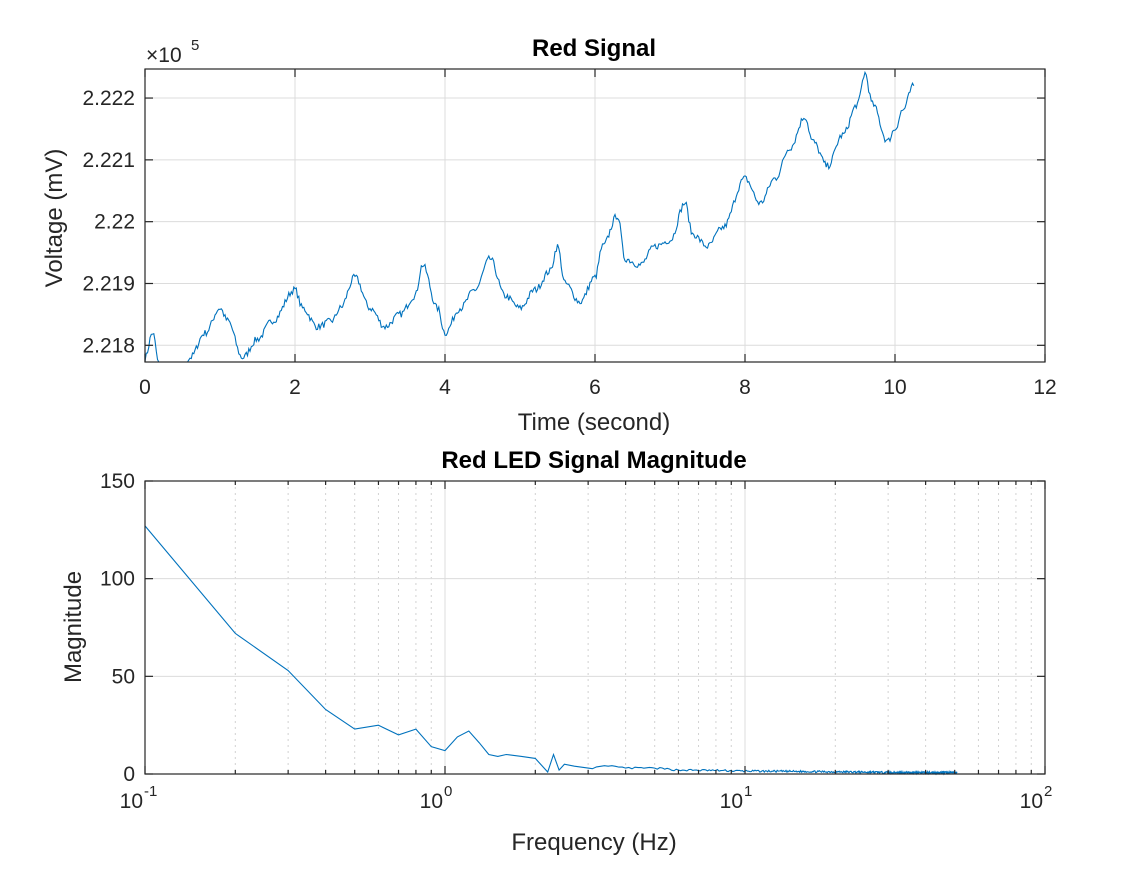 Image resolution: width=1148 pixels, height=873 pixels. Describe the element at coordinates (1048, 791) in the screenshot. I see `magnitude-x-tick-exponent: 2` at that location.